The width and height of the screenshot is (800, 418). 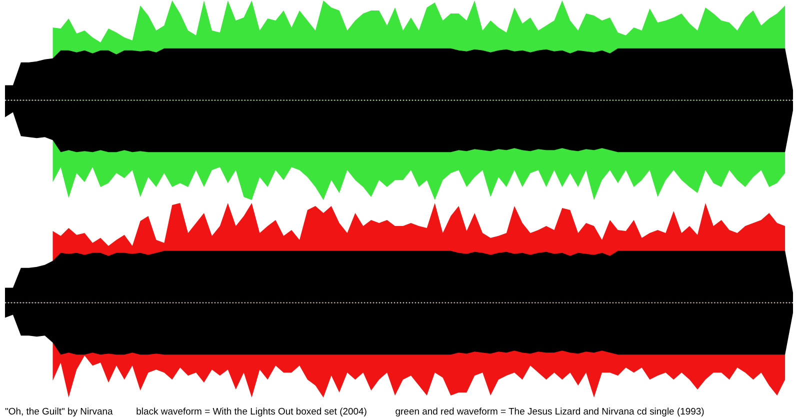 What do you see at coordinates (549, 412) in the screenshot?
I see `text: green and red waveform = The Jesus Lizard and Nirvana cd single (1993)` at bounding box center [549, 412].